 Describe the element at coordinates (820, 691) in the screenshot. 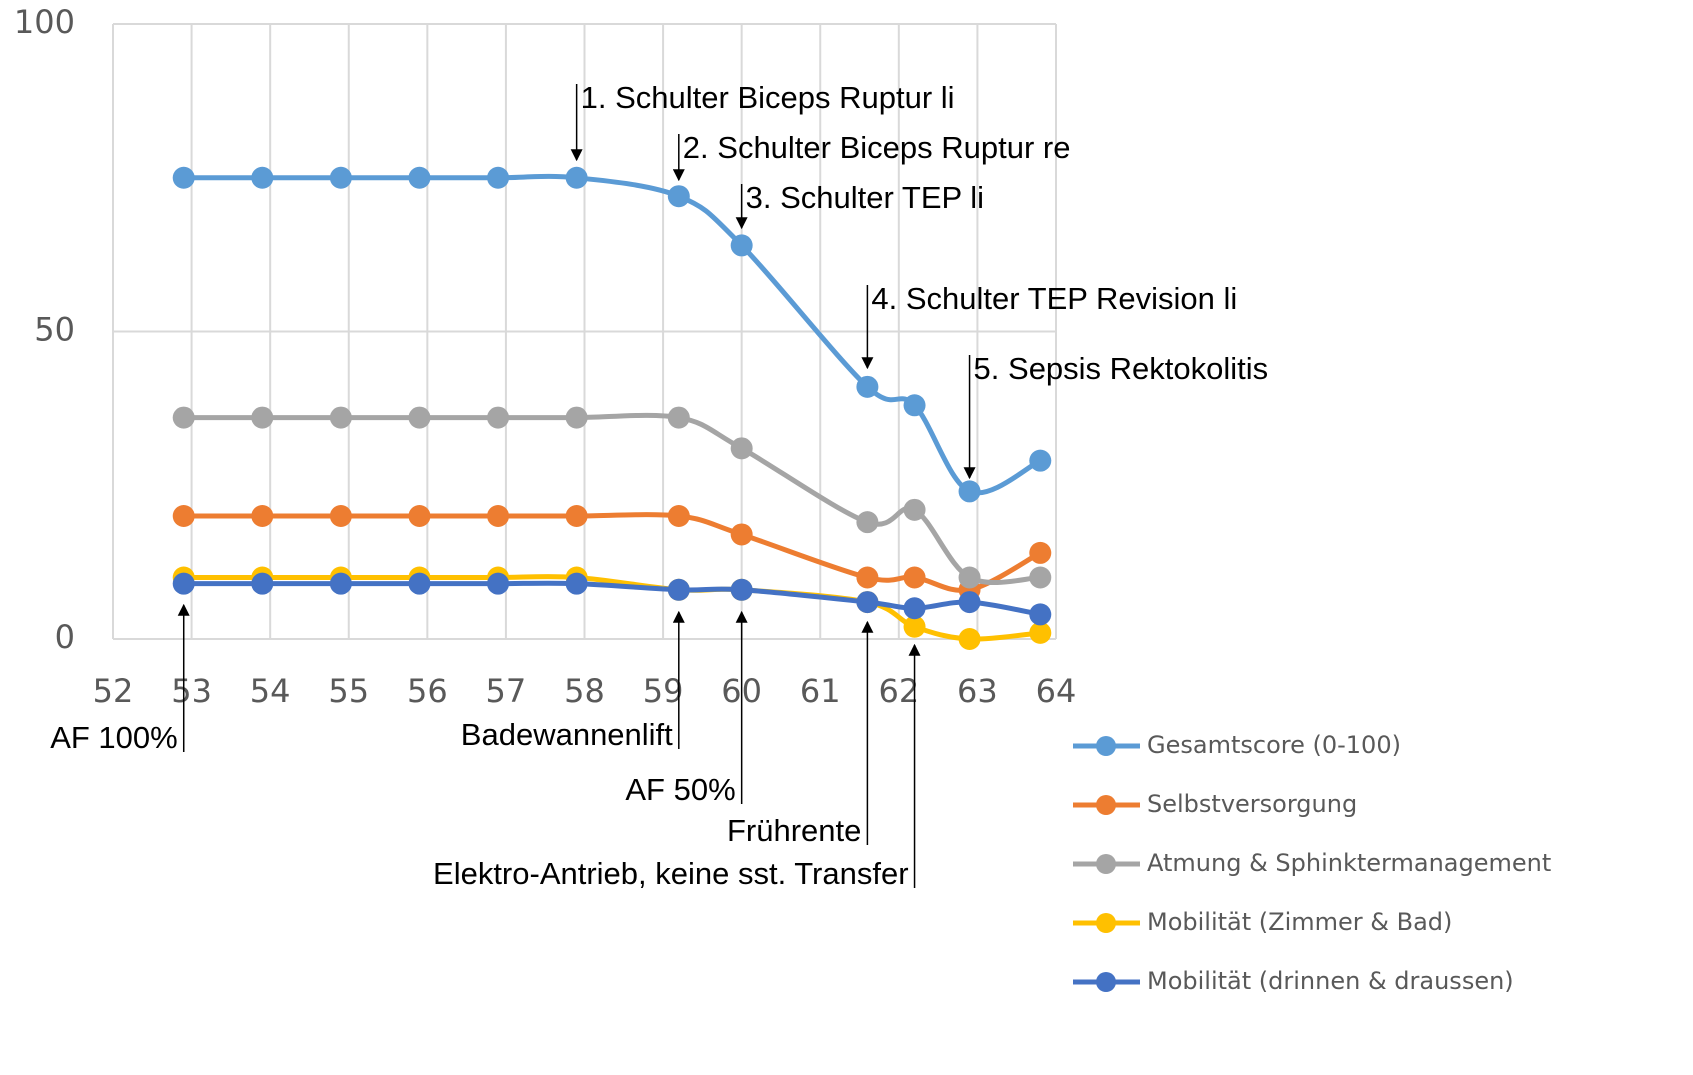

I see `x-tick-label: 61` at that location.